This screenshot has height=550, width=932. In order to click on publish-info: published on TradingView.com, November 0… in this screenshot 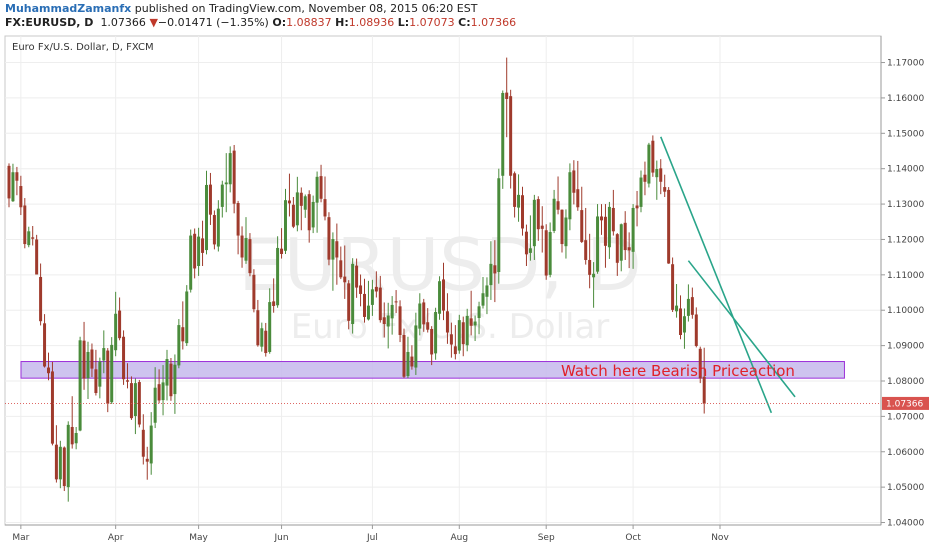, I will do `click(306, 8)`.